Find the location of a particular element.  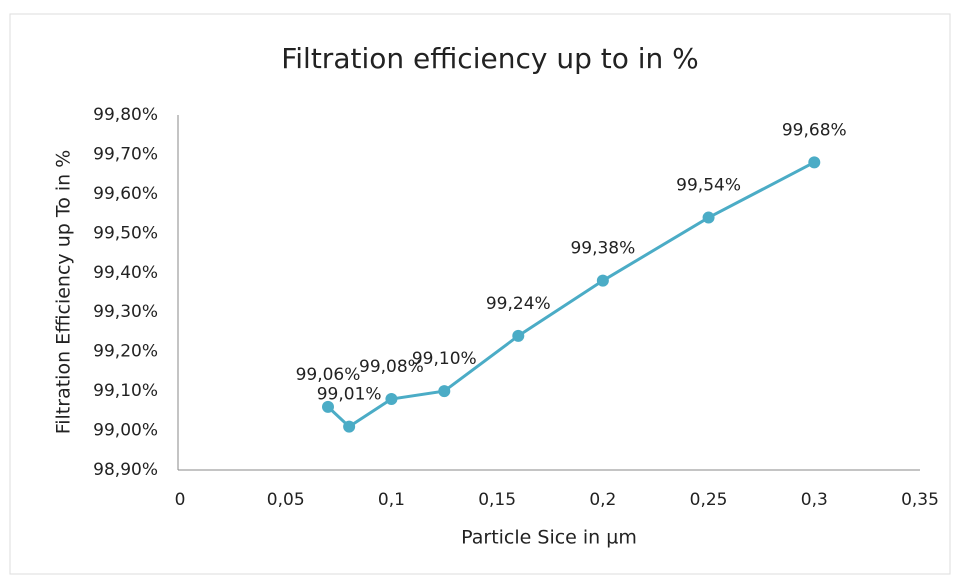

y-tick-label: 99,10% is located at coordinates (125, 391).